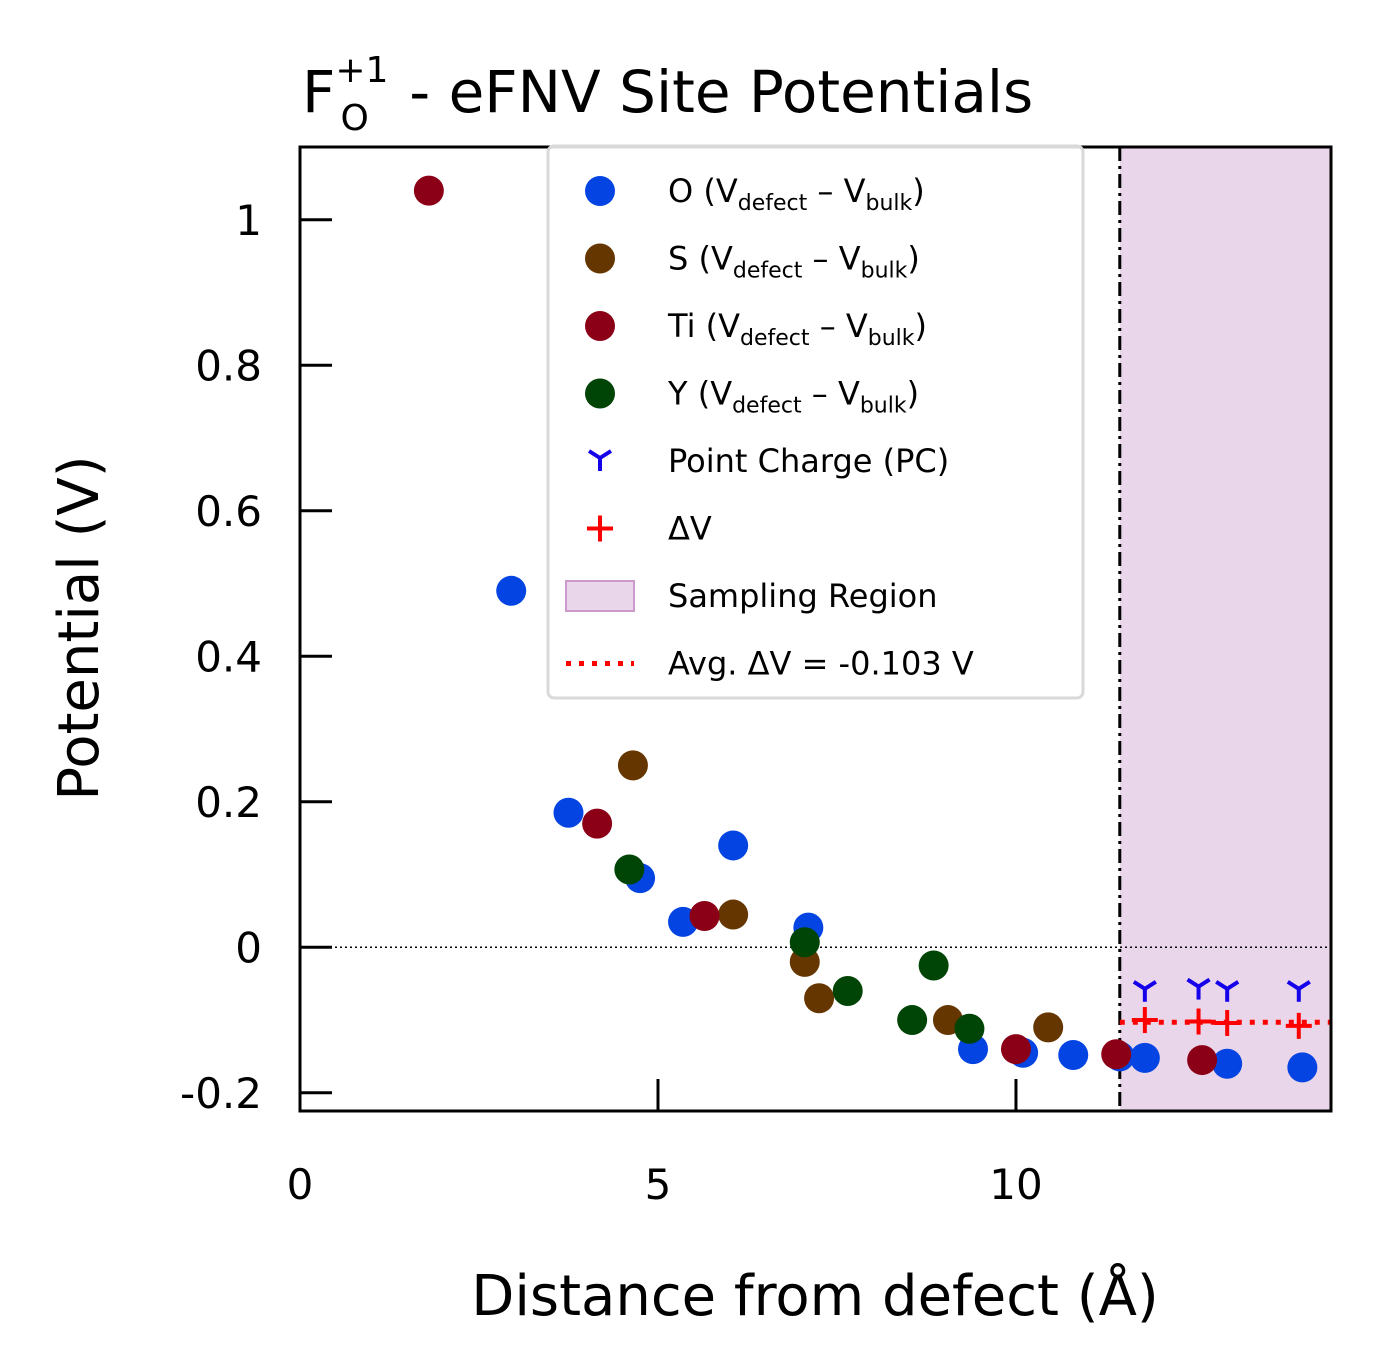 This screenshot has height=1372, width=1374. I want to click on legend-label: O (Vdefect – Vbulk), so click(796, 194).